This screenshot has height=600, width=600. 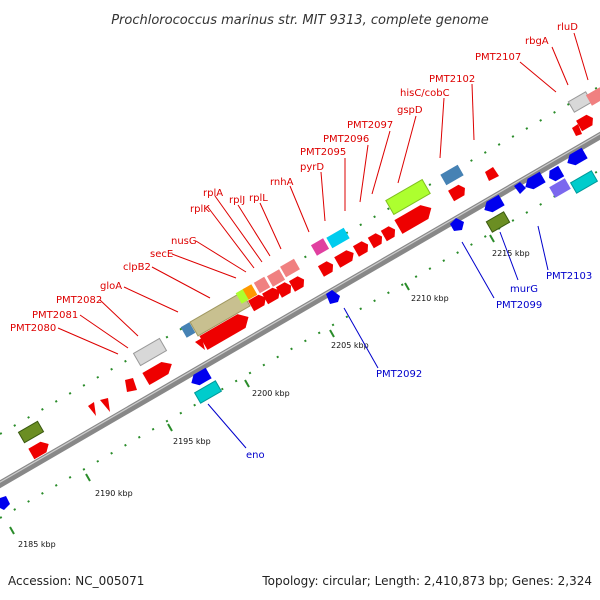 What do you see at coordinates (456, 193) in the screenshot?
I see `gene-PMT2102b` at bounding box center [456, 193].